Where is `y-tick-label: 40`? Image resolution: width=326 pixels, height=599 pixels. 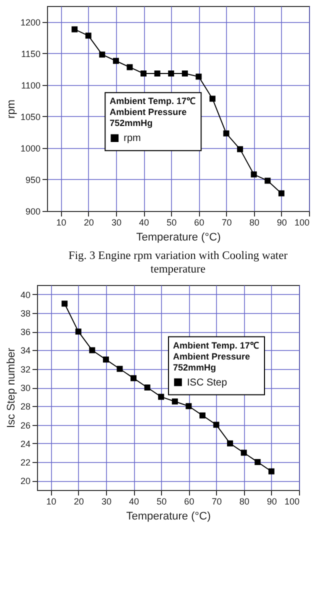
y-tick-label: 40 is located at coordinates (25, 295).